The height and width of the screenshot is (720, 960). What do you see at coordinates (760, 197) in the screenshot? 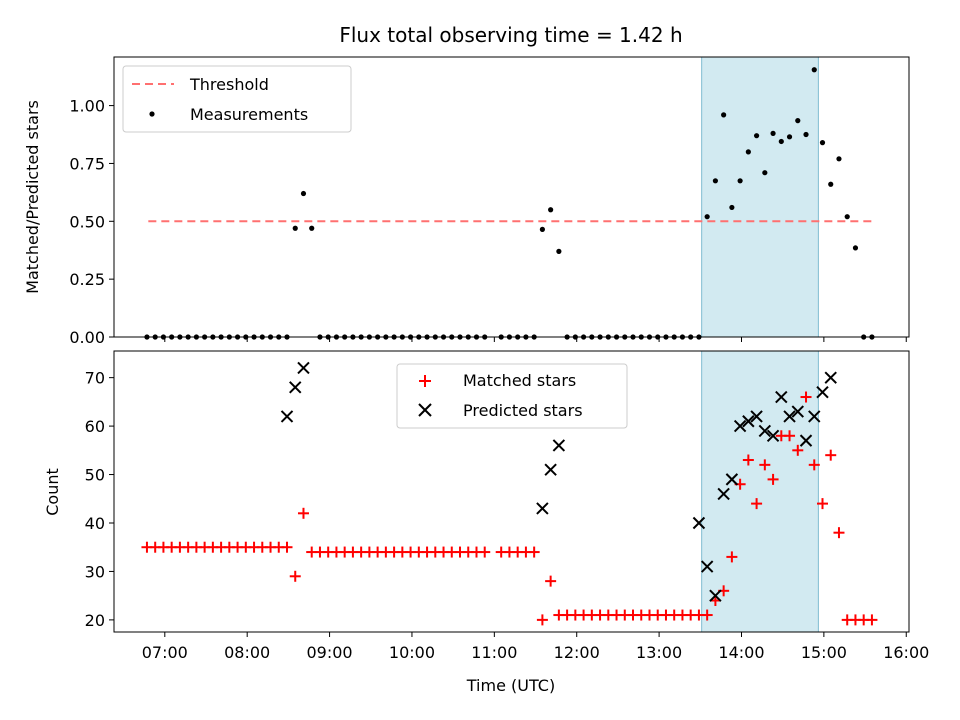
I see `top-highlight-span` at bounding box center [760, 197].